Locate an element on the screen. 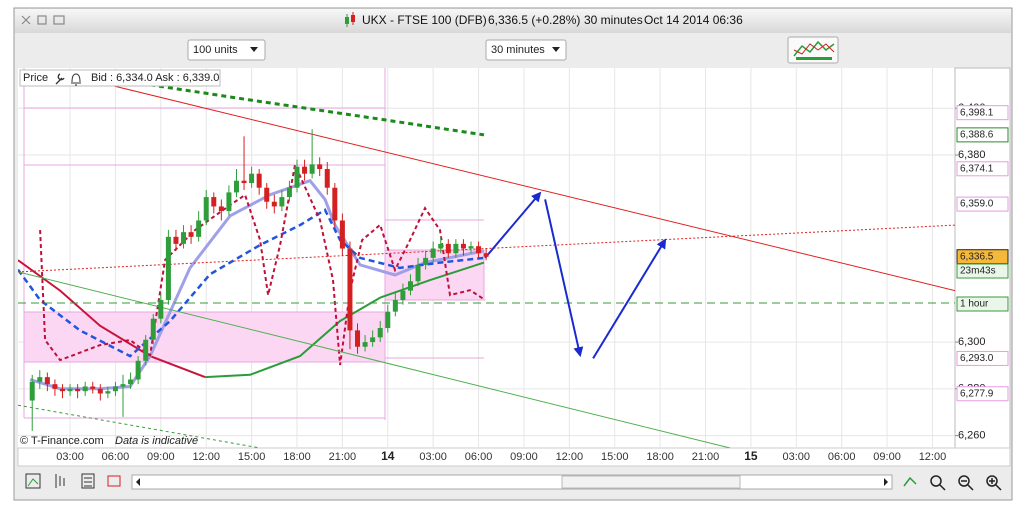 The width and height of the screenshot is (1026, 521). scroll-right is located at coordinates (886, 482).